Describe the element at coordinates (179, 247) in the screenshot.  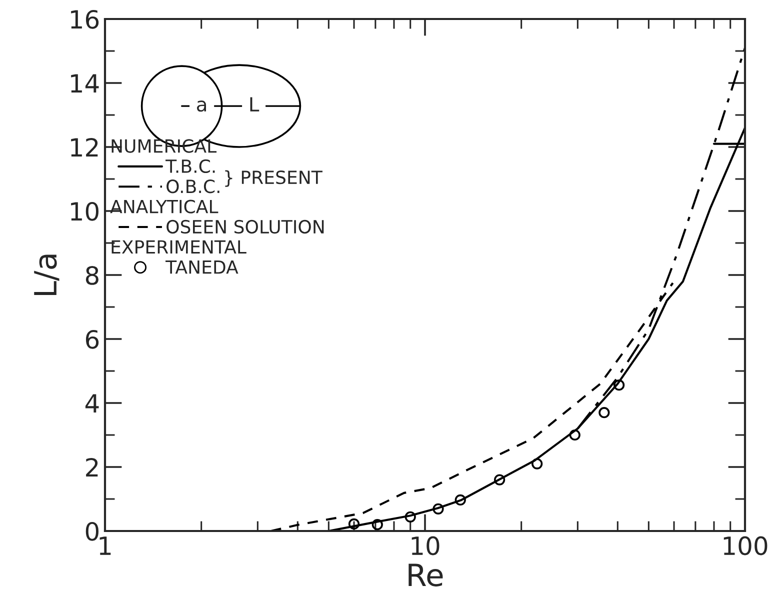
I see `annotation: EXPERIMENTAL` at that location.